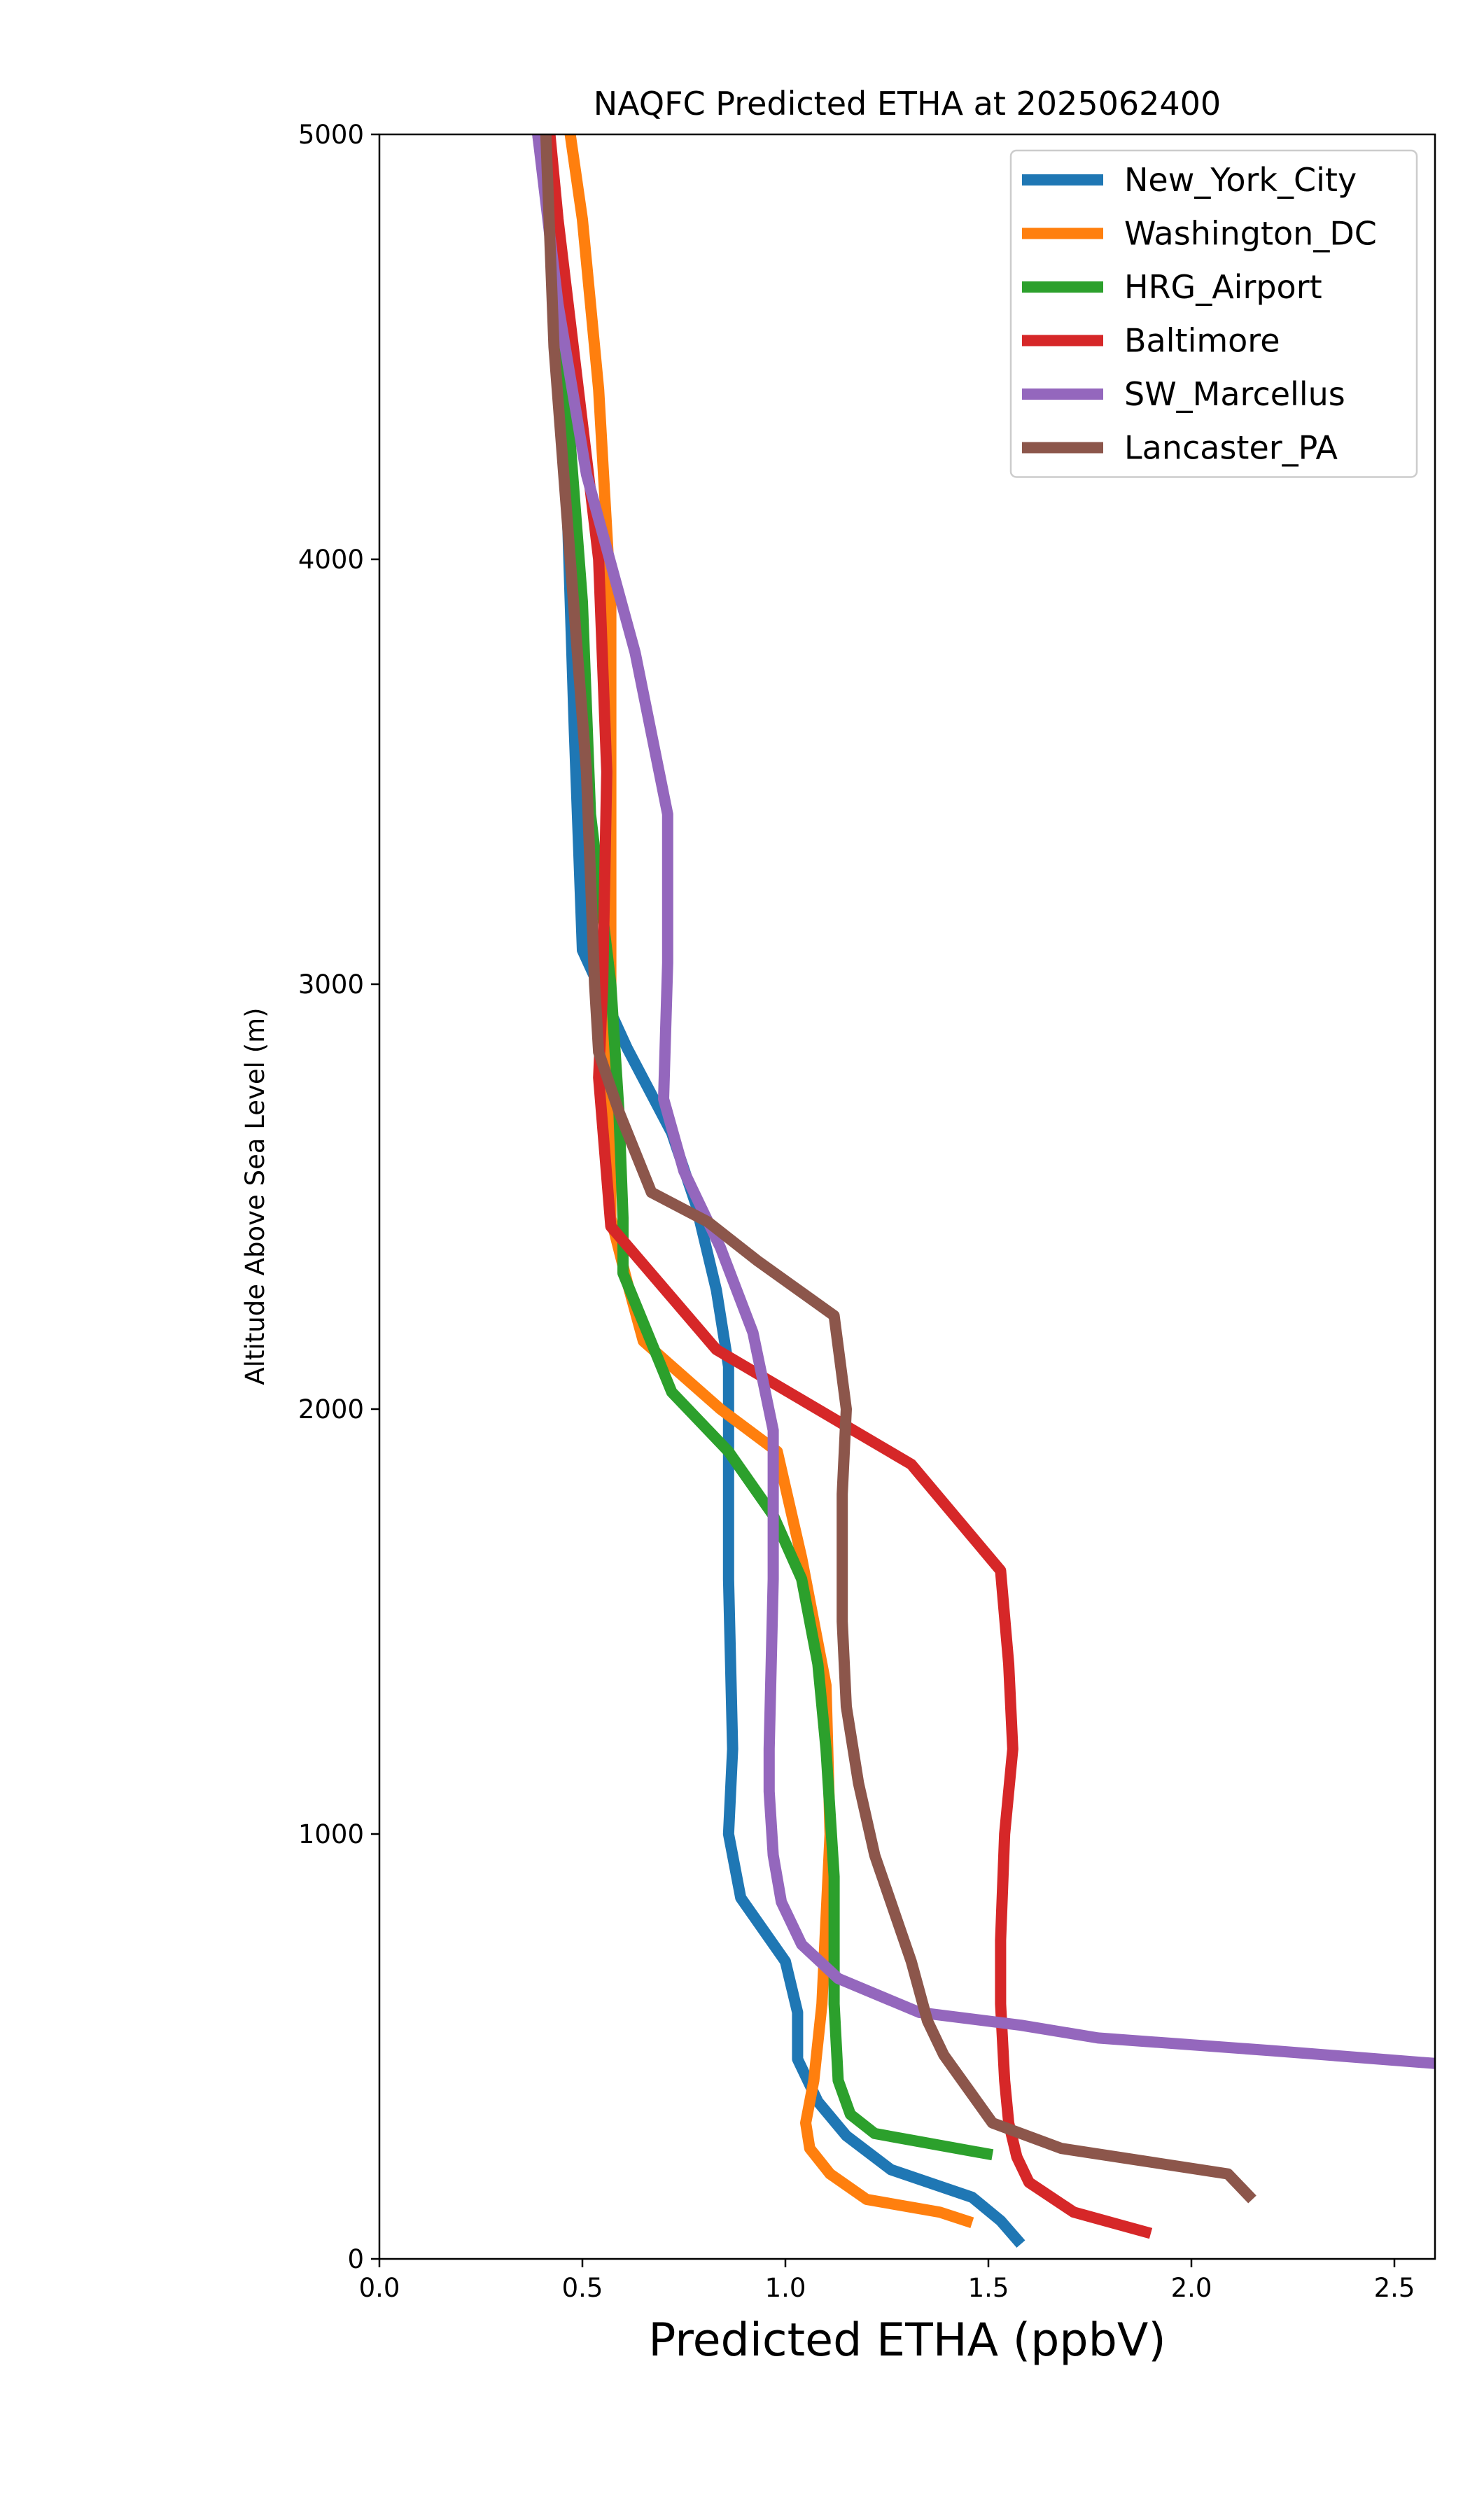 The image size is (1470, 2520). I want to click on legend-label-hrg-airport: HRG_Airport, so click(1223, 287).